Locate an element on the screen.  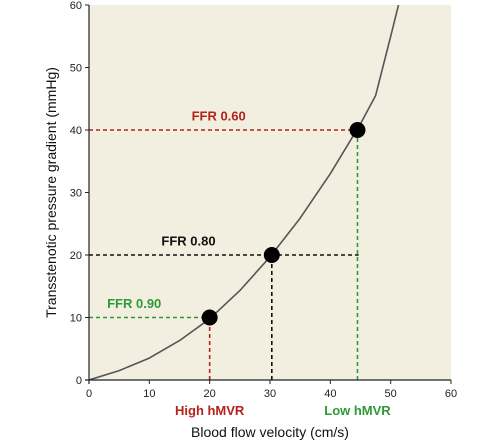
x-tick-label: 40 is located at coordinates (330, 394).